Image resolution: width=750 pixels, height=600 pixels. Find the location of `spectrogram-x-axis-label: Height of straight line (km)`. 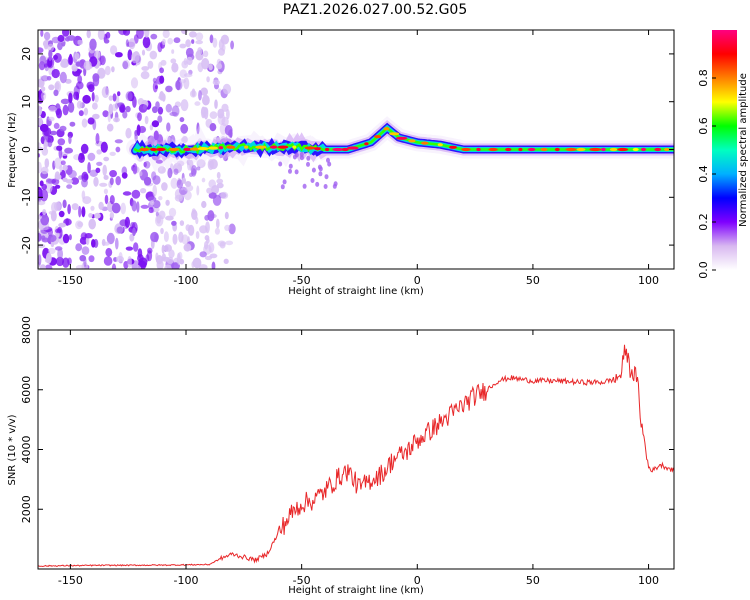

spectrogram-x-axis-label: Height of straight line (km) is located at coordinates (356, 291).